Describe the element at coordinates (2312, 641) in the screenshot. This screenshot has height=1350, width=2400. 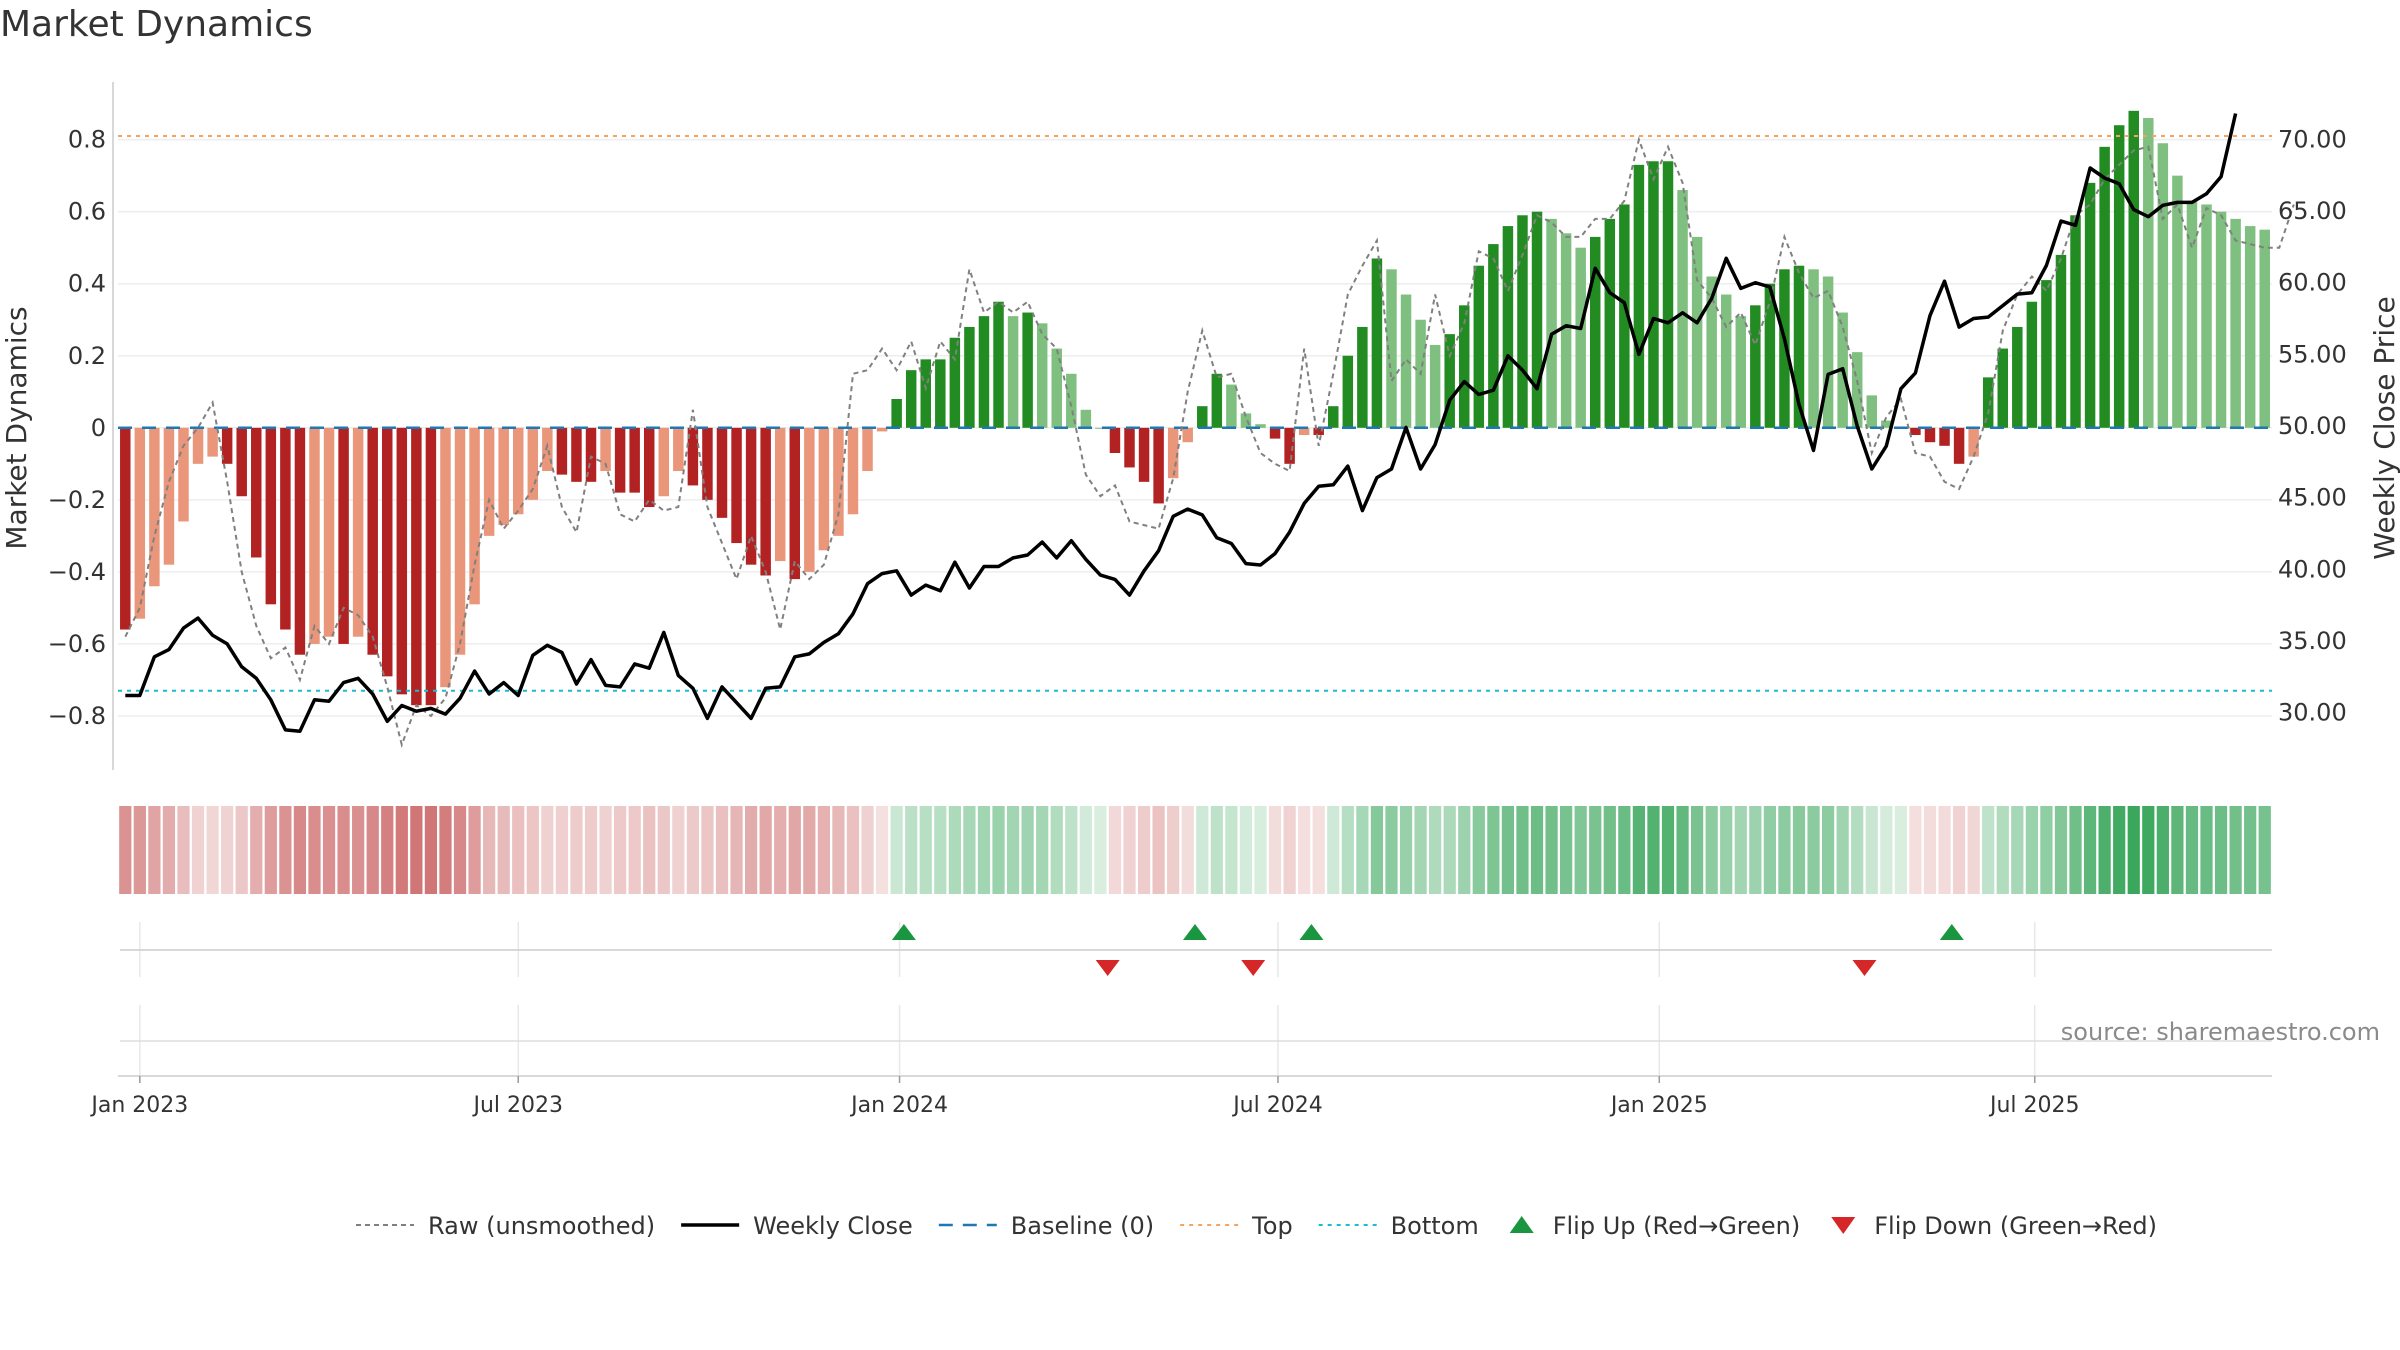
I see `y-right-tick-label: 35.00` at that location.